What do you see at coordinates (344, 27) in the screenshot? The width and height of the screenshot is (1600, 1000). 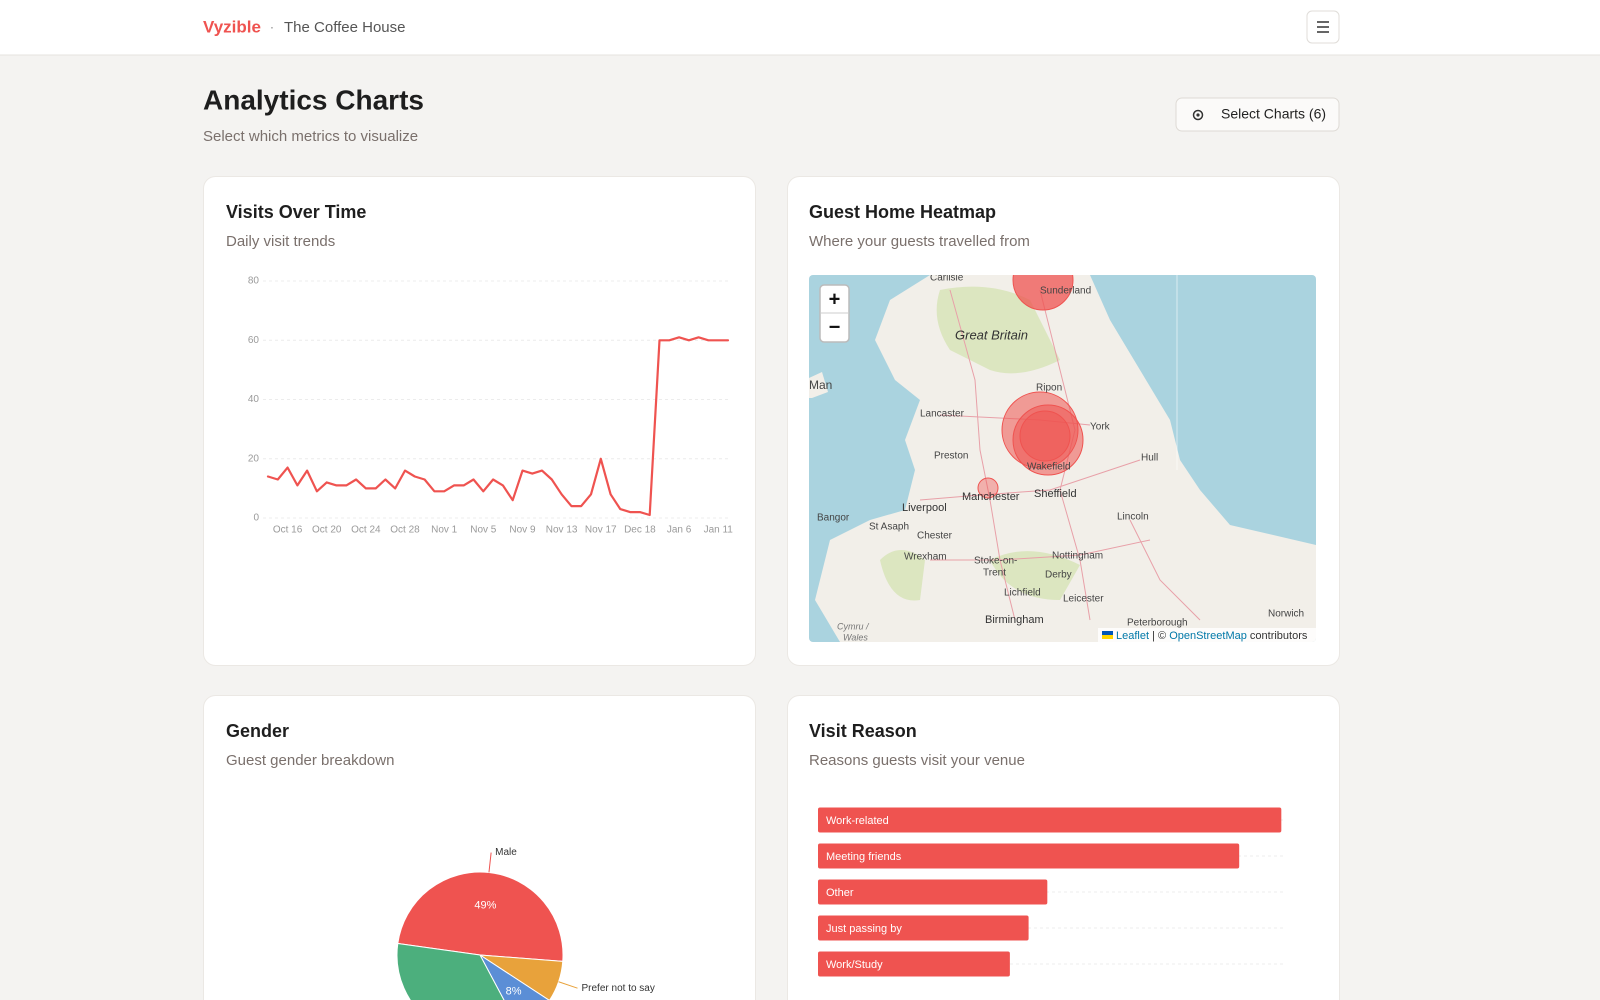 I see `venue-name: The Coffee House` at bounding box center [344, 27].